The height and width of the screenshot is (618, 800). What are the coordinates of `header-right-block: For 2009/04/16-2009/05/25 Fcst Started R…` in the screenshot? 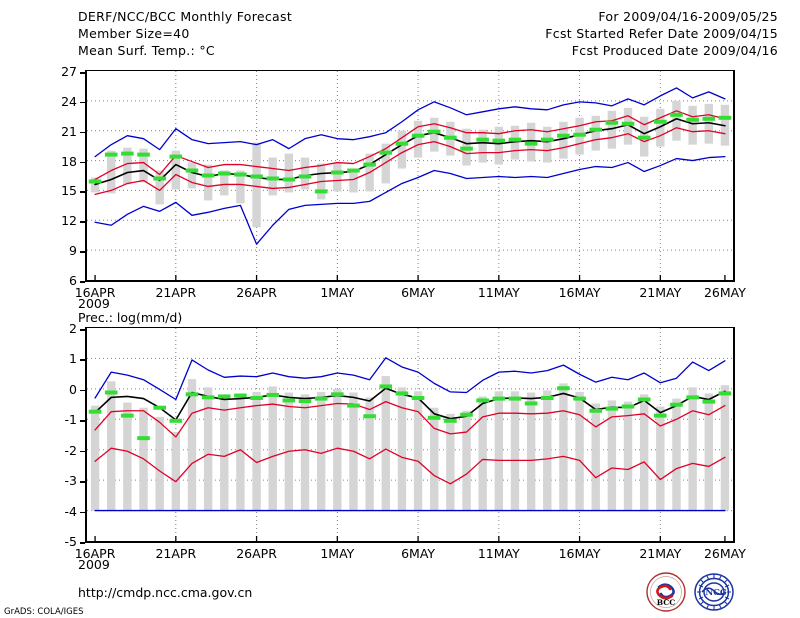 It's located at (661, 33).